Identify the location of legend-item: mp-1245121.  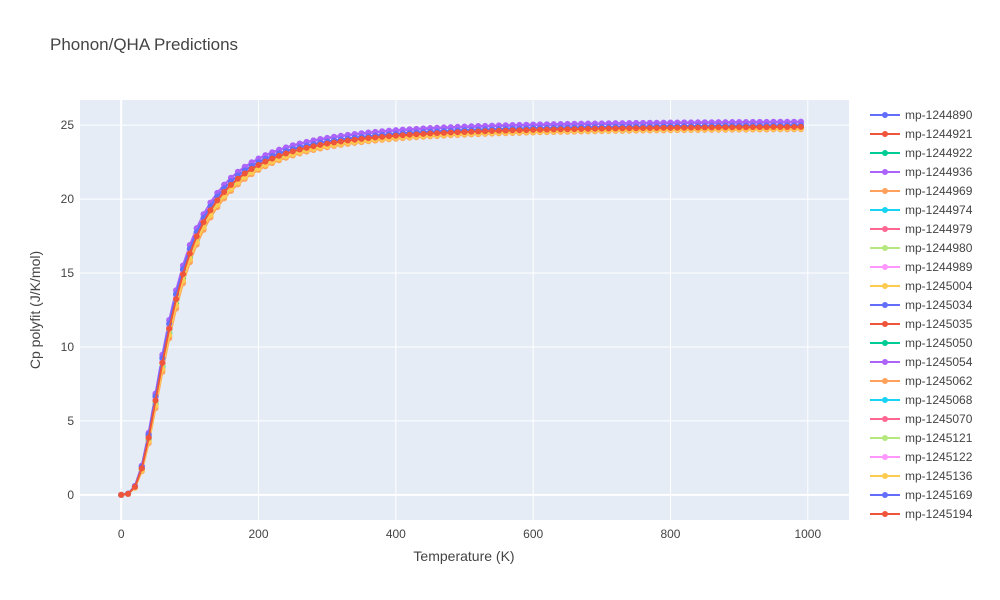
(921, 438).